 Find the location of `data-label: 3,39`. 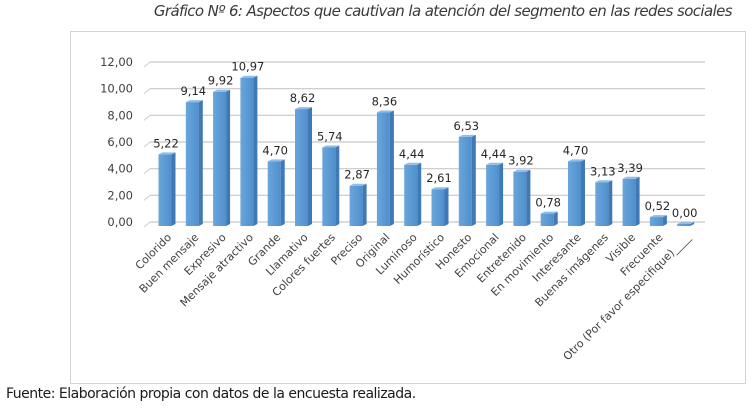

data-label: 3,39 is located at coordinates (630, 168).